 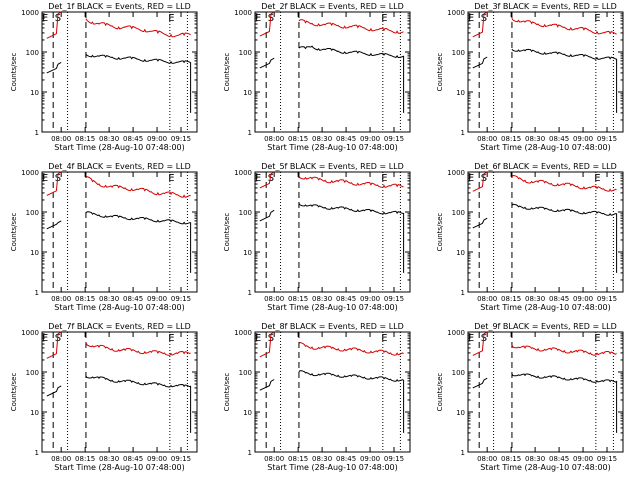 I want to click on panel-title: Det_6f BLACK = Events, RED = LLD, so click(x=545, y=166).